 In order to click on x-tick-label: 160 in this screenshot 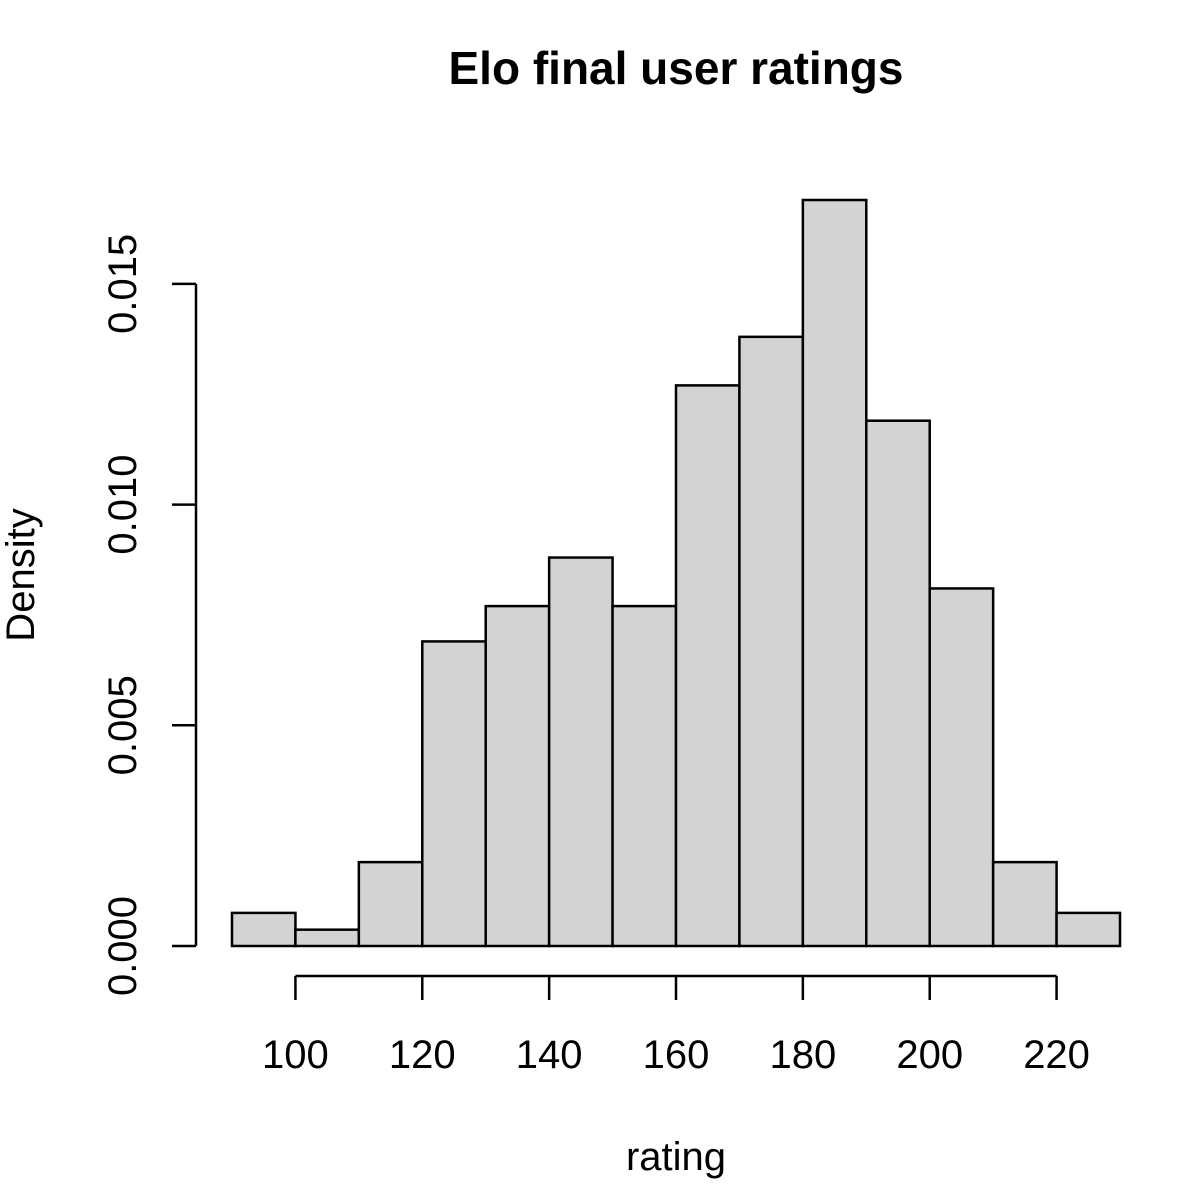, I will do `click(676, 1055)`.